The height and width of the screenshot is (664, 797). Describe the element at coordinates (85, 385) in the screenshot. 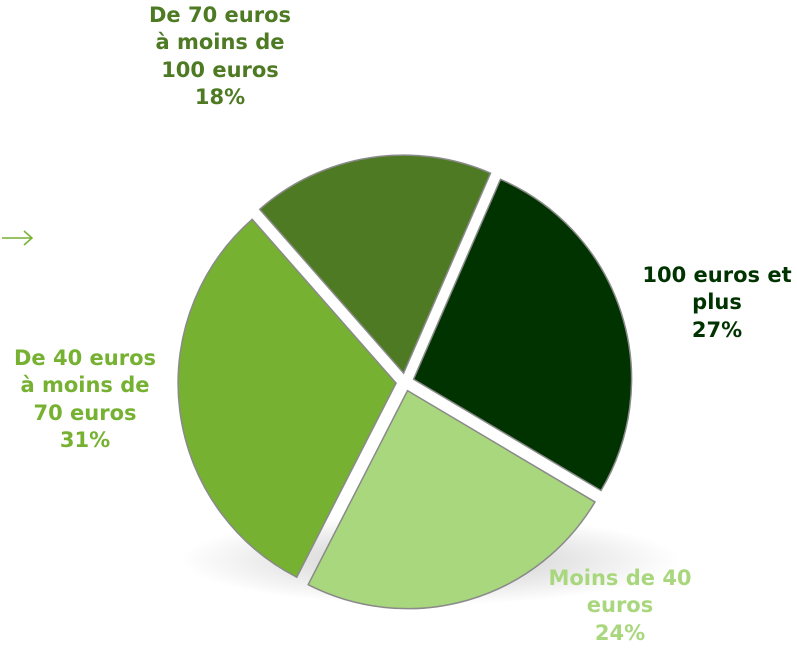

I see `category-name: De 40 euros à moins de 70 euros` at that location.